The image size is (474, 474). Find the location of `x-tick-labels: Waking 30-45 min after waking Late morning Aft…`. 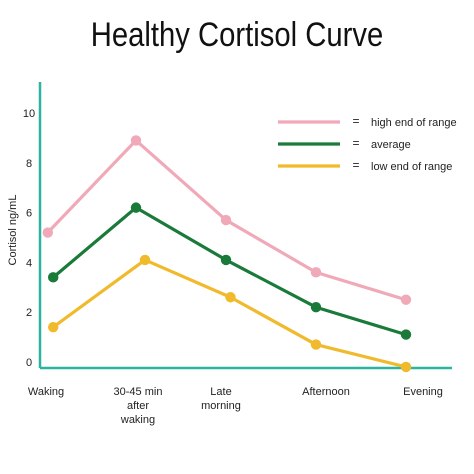

x-tick-labels: Waking 30-45 min after waking Late morning Aft… is located at coordinates (235, 406).